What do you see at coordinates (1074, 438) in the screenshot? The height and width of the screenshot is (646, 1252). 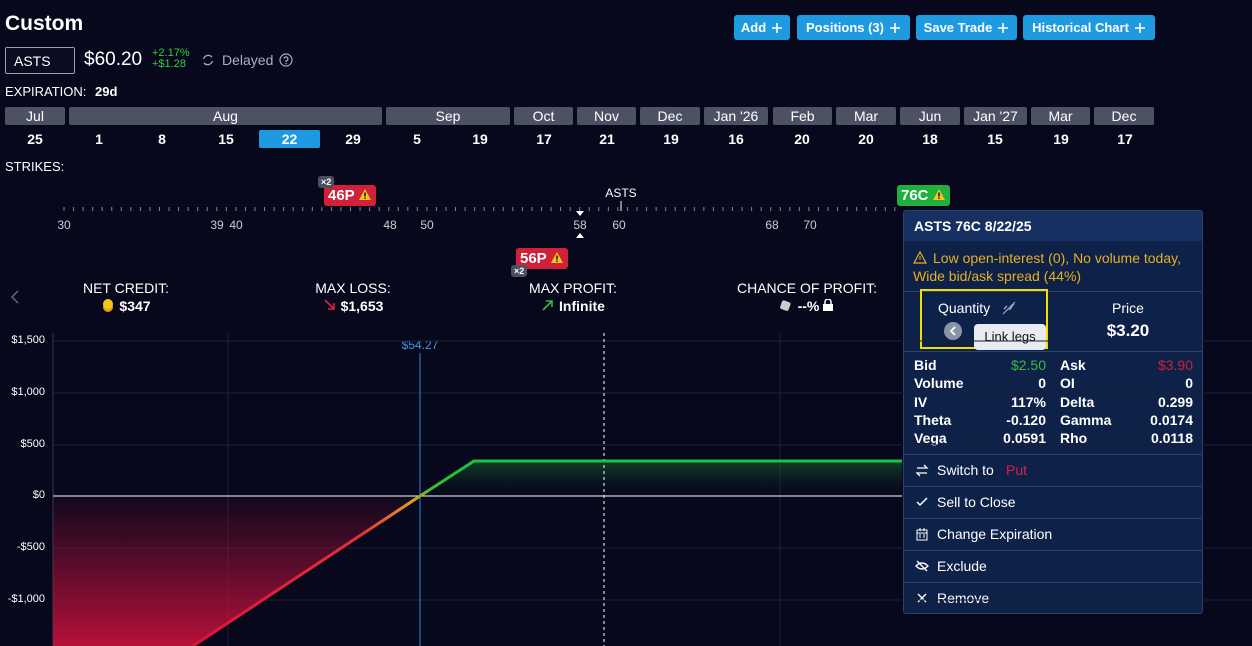 I see `greek-label: Rho` at bounding box center [1074, 438].